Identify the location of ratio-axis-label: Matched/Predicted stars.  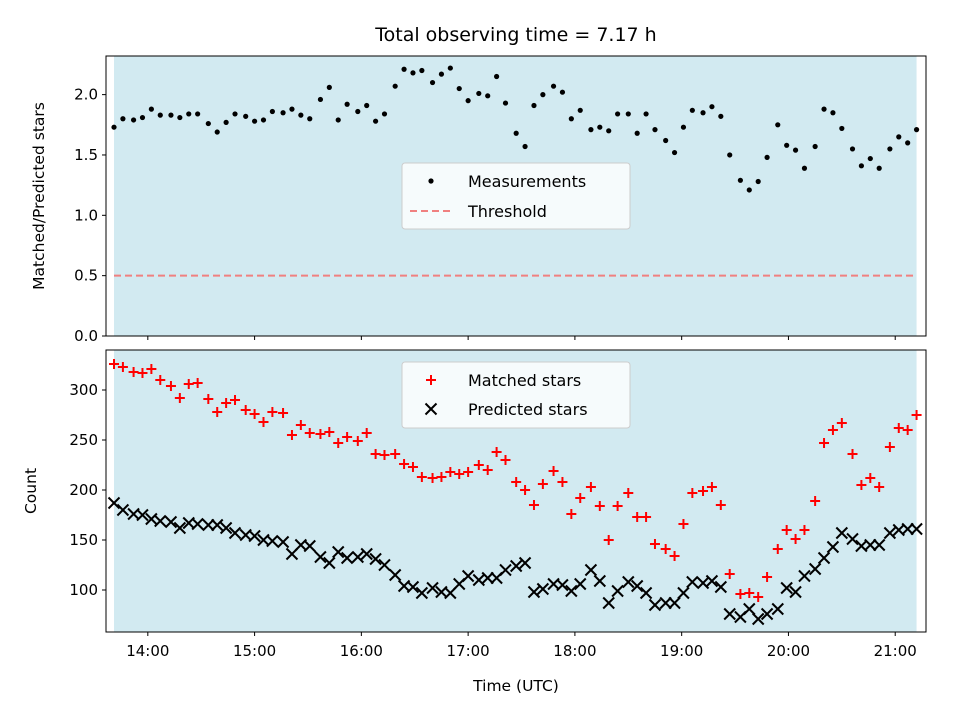
(39, 196).